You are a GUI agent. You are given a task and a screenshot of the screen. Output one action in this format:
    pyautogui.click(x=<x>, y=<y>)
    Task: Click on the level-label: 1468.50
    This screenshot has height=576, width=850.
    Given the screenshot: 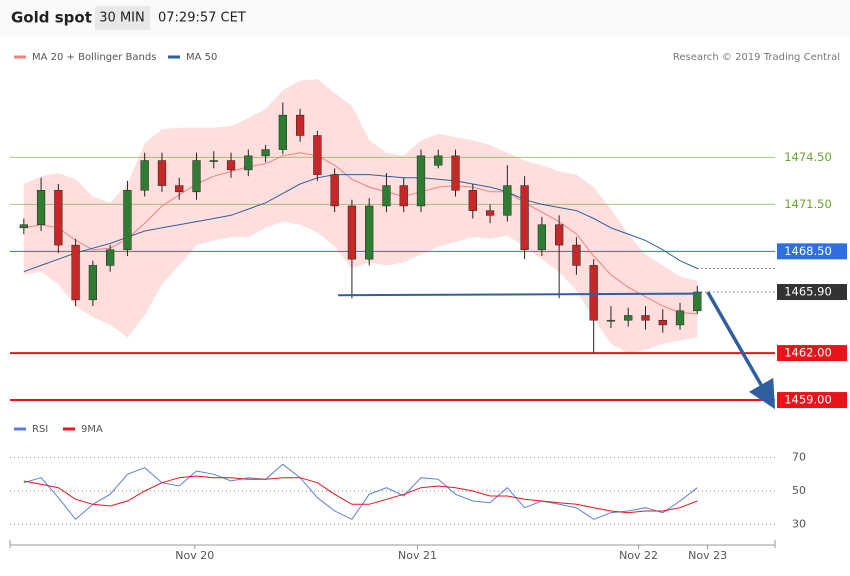 What is the action you would take?
    pyautogui.click(x=808, y=251)
    